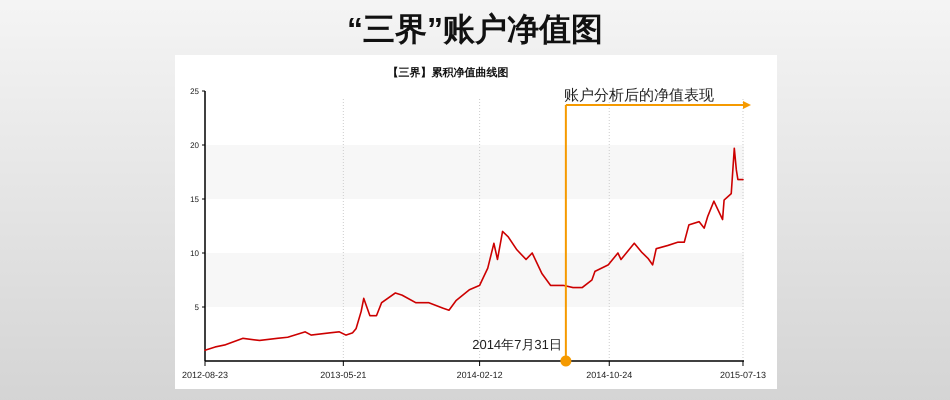 Image resolution: width=950 pixels, height=400 pixels. Describe the element at coordinates (517, 344) in the screenshot. I see `ref-line-label: 2014年7月31日` at that location.